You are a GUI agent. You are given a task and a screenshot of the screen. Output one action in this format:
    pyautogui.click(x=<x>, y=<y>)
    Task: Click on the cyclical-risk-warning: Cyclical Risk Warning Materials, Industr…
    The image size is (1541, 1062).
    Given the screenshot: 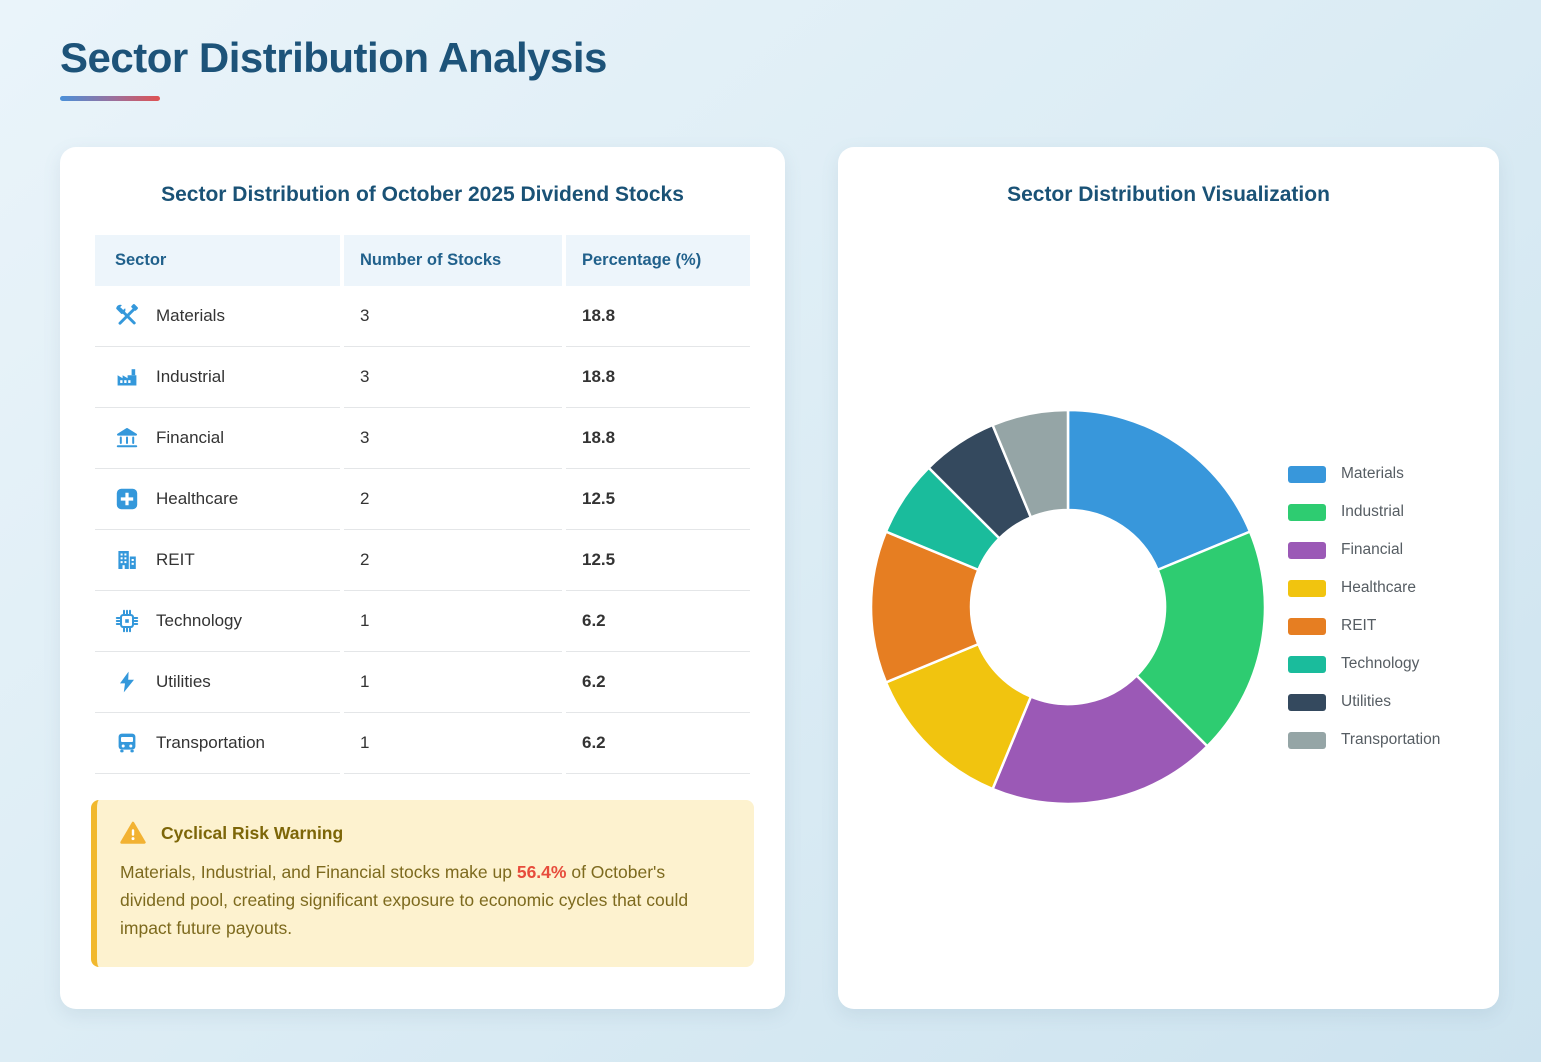 What is the action you would take?
    pyautogui.click(x=422, y=883)
    